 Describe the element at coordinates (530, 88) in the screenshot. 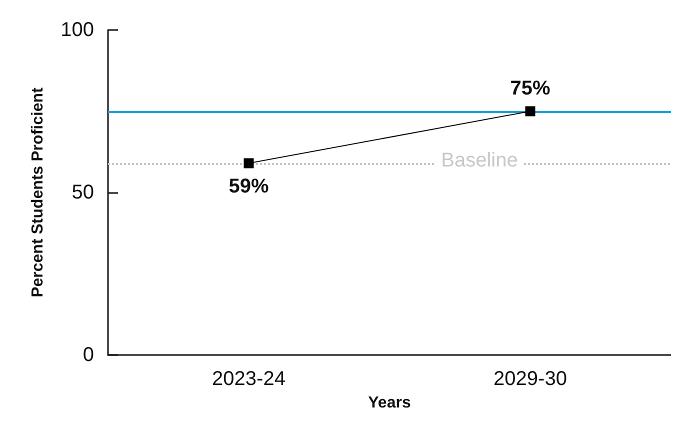

I see `data-label: 75%` at that location.